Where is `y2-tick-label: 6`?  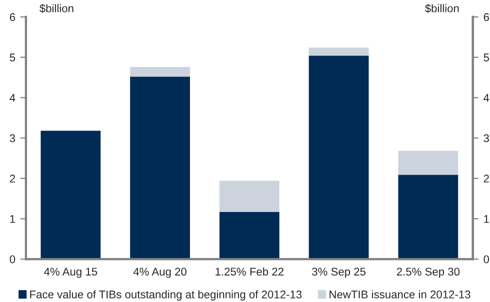 y2-tick-label: 6 is located at coordinates (486, 17).